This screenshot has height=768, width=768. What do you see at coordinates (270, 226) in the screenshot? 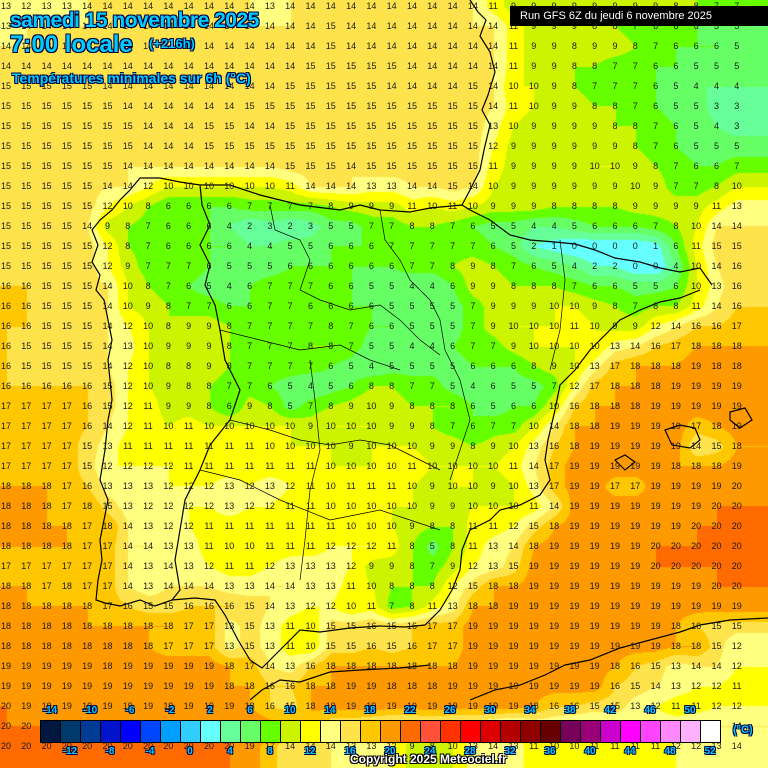
I see `grid-value: 3` at bounding box center [270, 226].